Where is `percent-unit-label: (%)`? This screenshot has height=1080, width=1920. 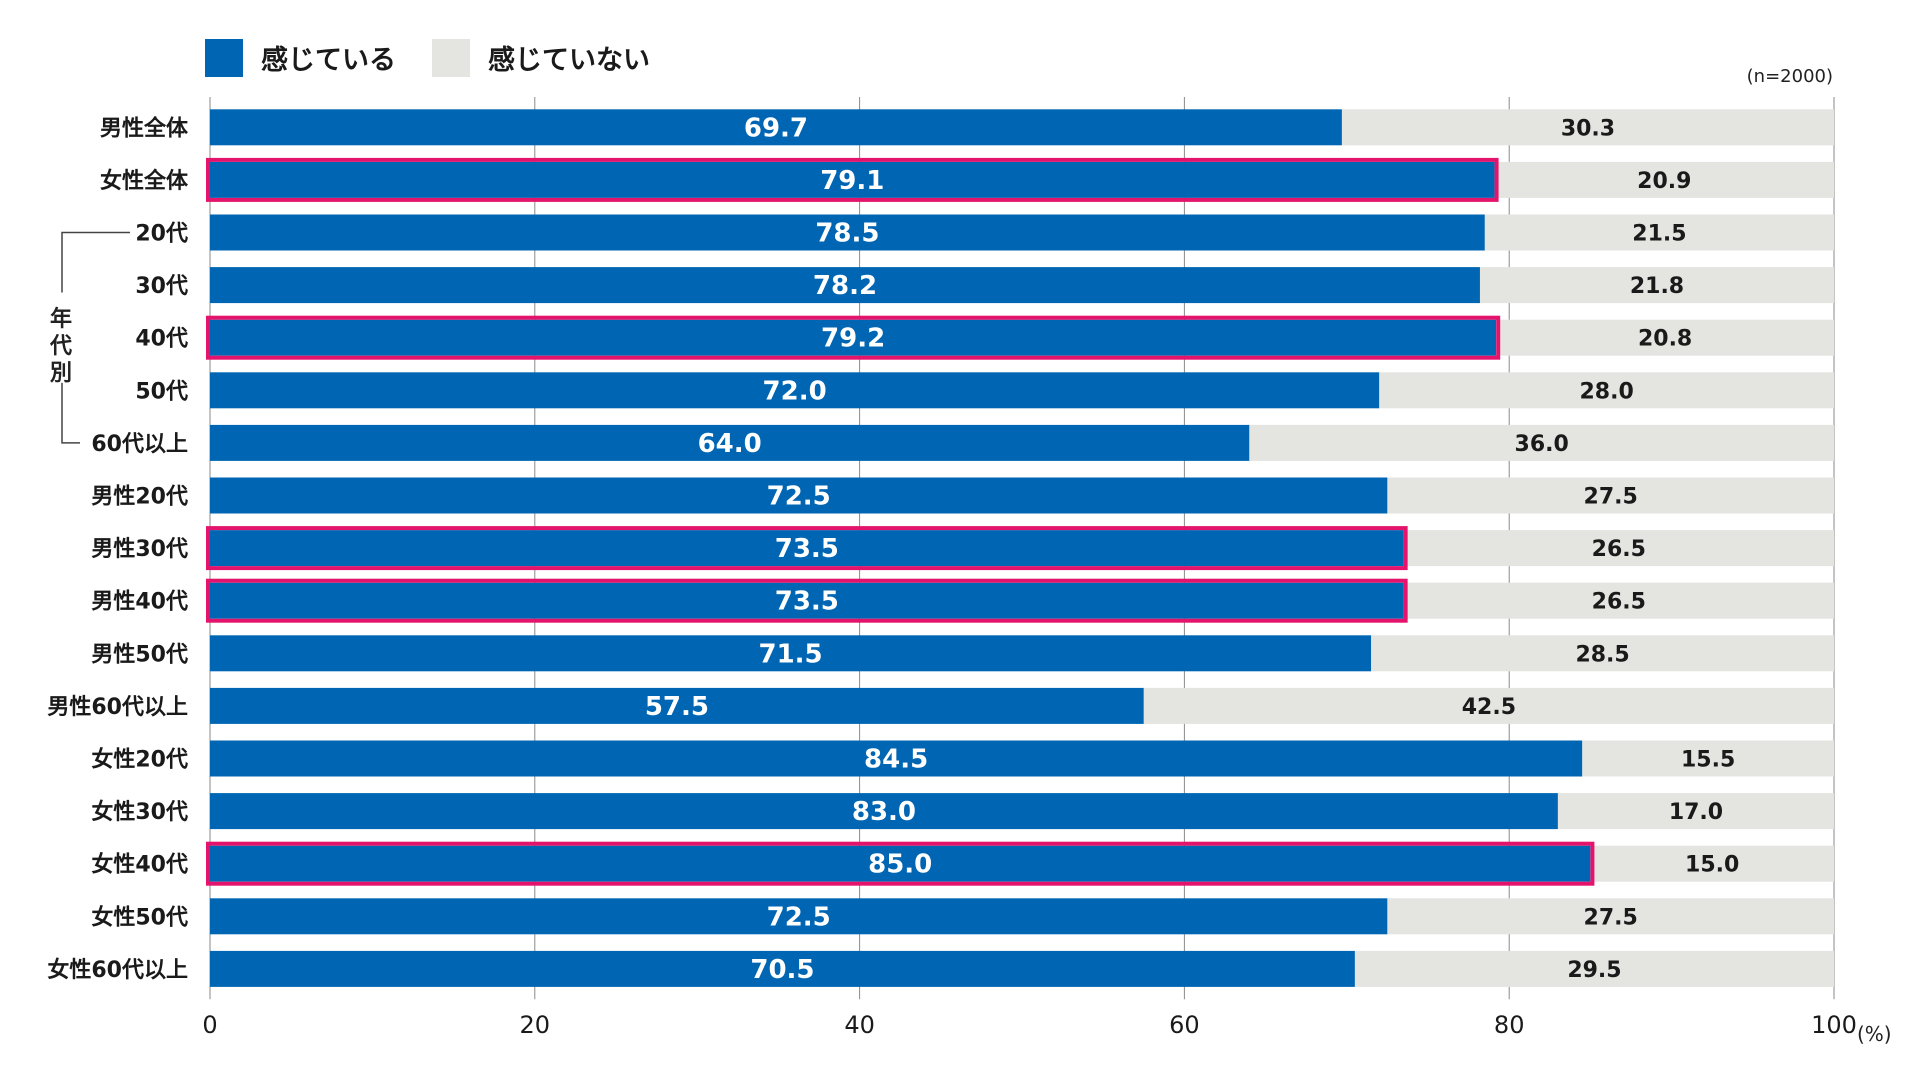
percent-unit-label: (%) is located at coordinates (1874, 1034).